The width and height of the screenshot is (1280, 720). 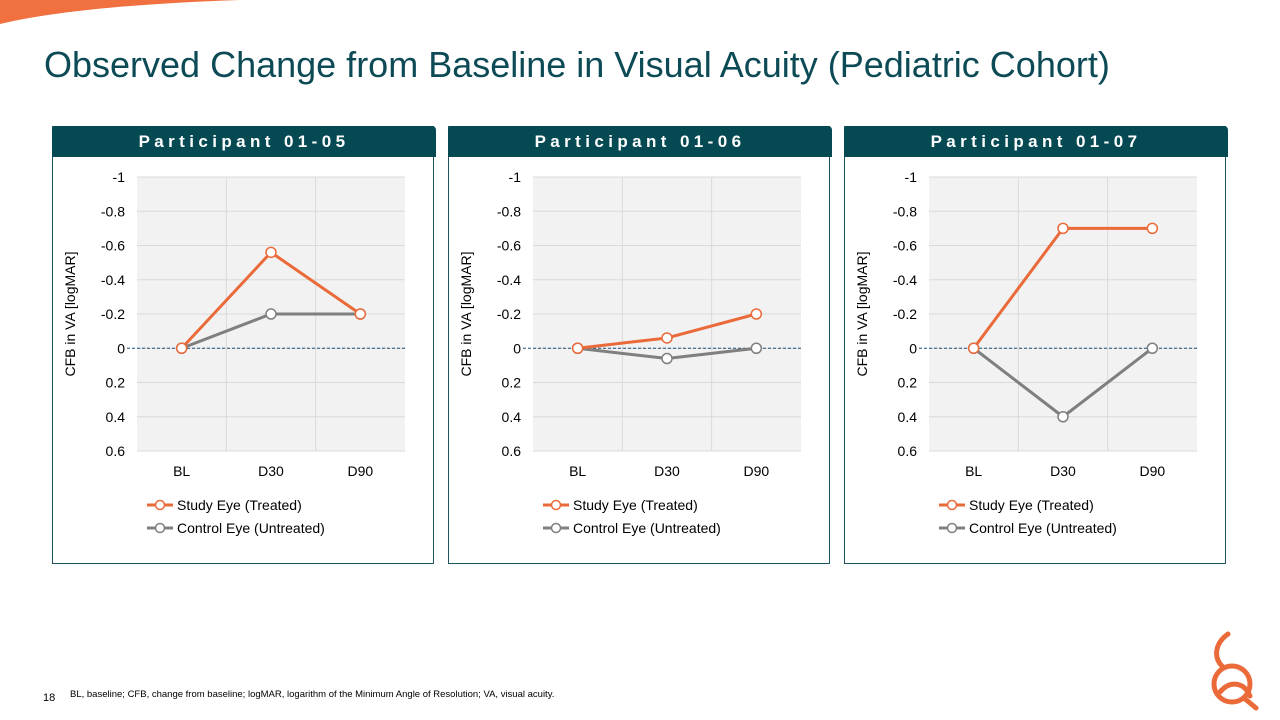 What do you see at coordinates (244, 141) in the screenshot?
I see `panel-header: Participant 01-05` at bounding box center [244, 141].